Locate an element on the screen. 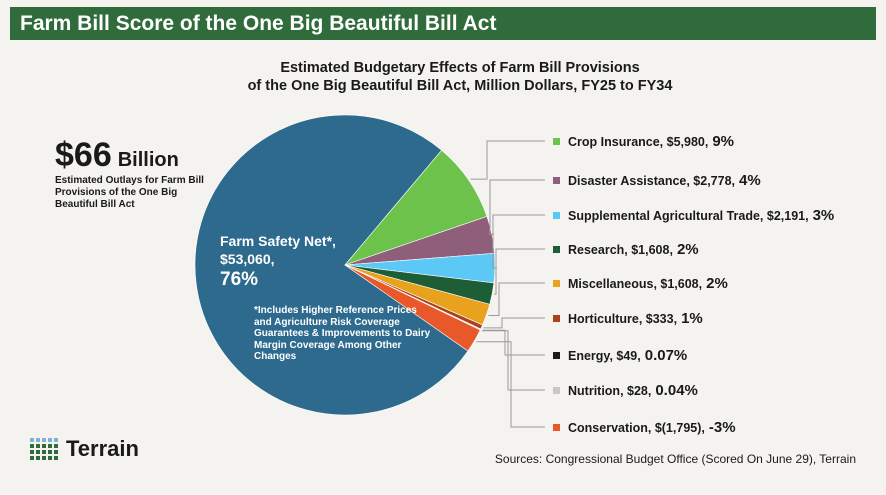 The height and width of the screenshot is (495, 886). legend-pct: 4% is located at coordinates (750, 180).